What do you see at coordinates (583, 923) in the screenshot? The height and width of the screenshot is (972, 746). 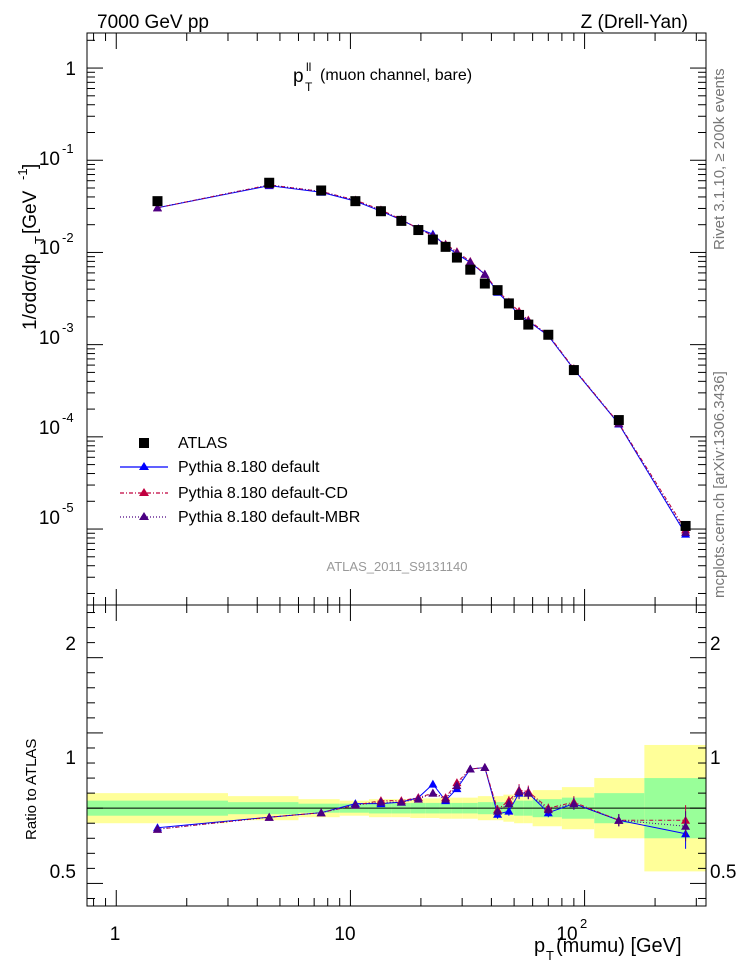 I see `svg-text: 2` at bounding box center [583, 923].